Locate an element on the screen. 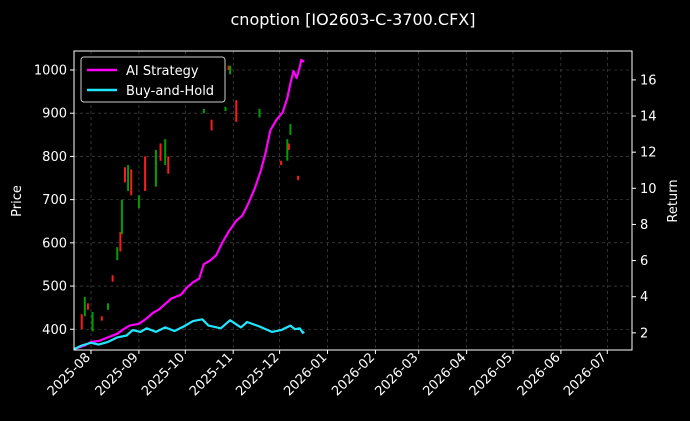 This screenshot has width=690, height=421. y-right-tick-label: 4 is located at coordinates (644, 297).